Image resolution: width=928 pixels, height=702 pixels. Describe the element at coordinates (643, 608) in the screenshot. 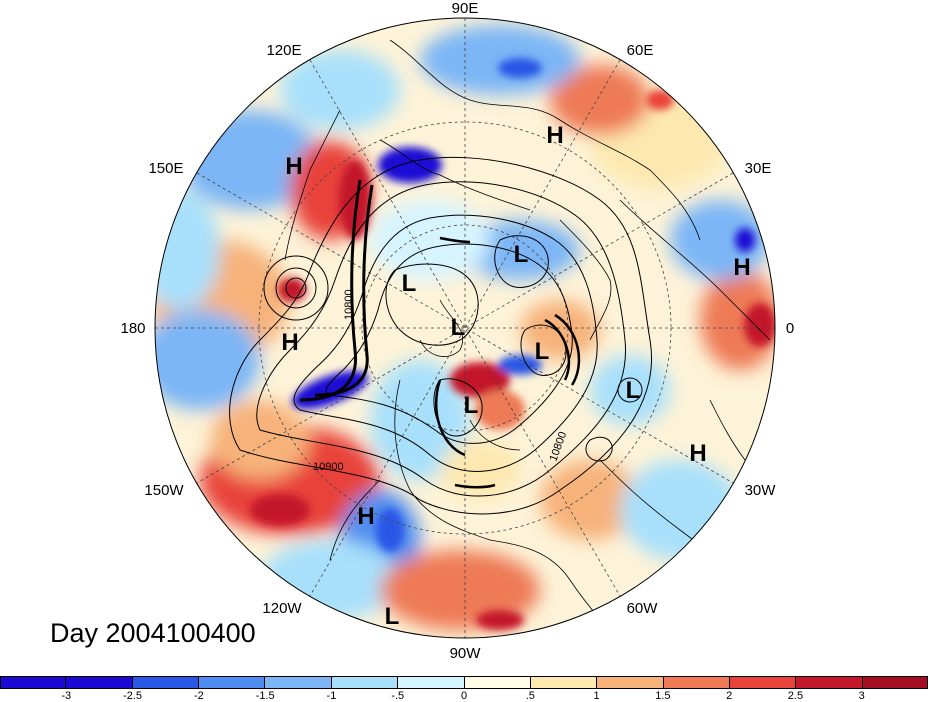

I see `lon-label-60w: 60W` at that location.